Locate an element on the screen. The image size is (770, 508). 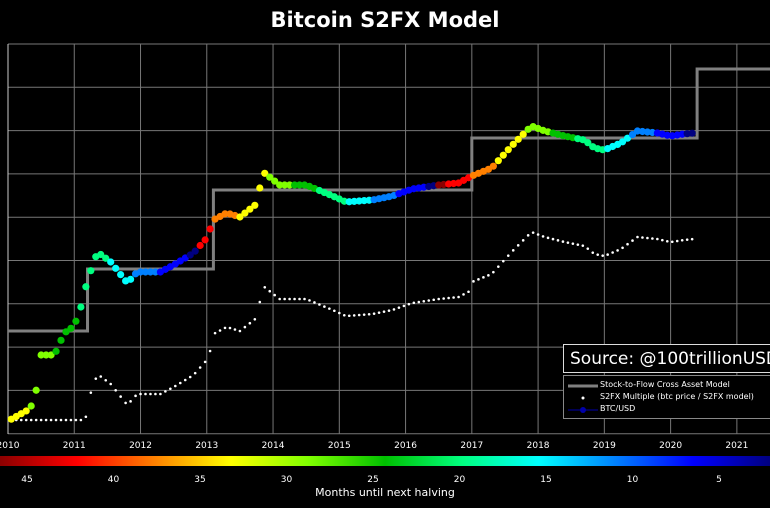
legend-price-label: BTC/USD is located at coordinates (618, 408).